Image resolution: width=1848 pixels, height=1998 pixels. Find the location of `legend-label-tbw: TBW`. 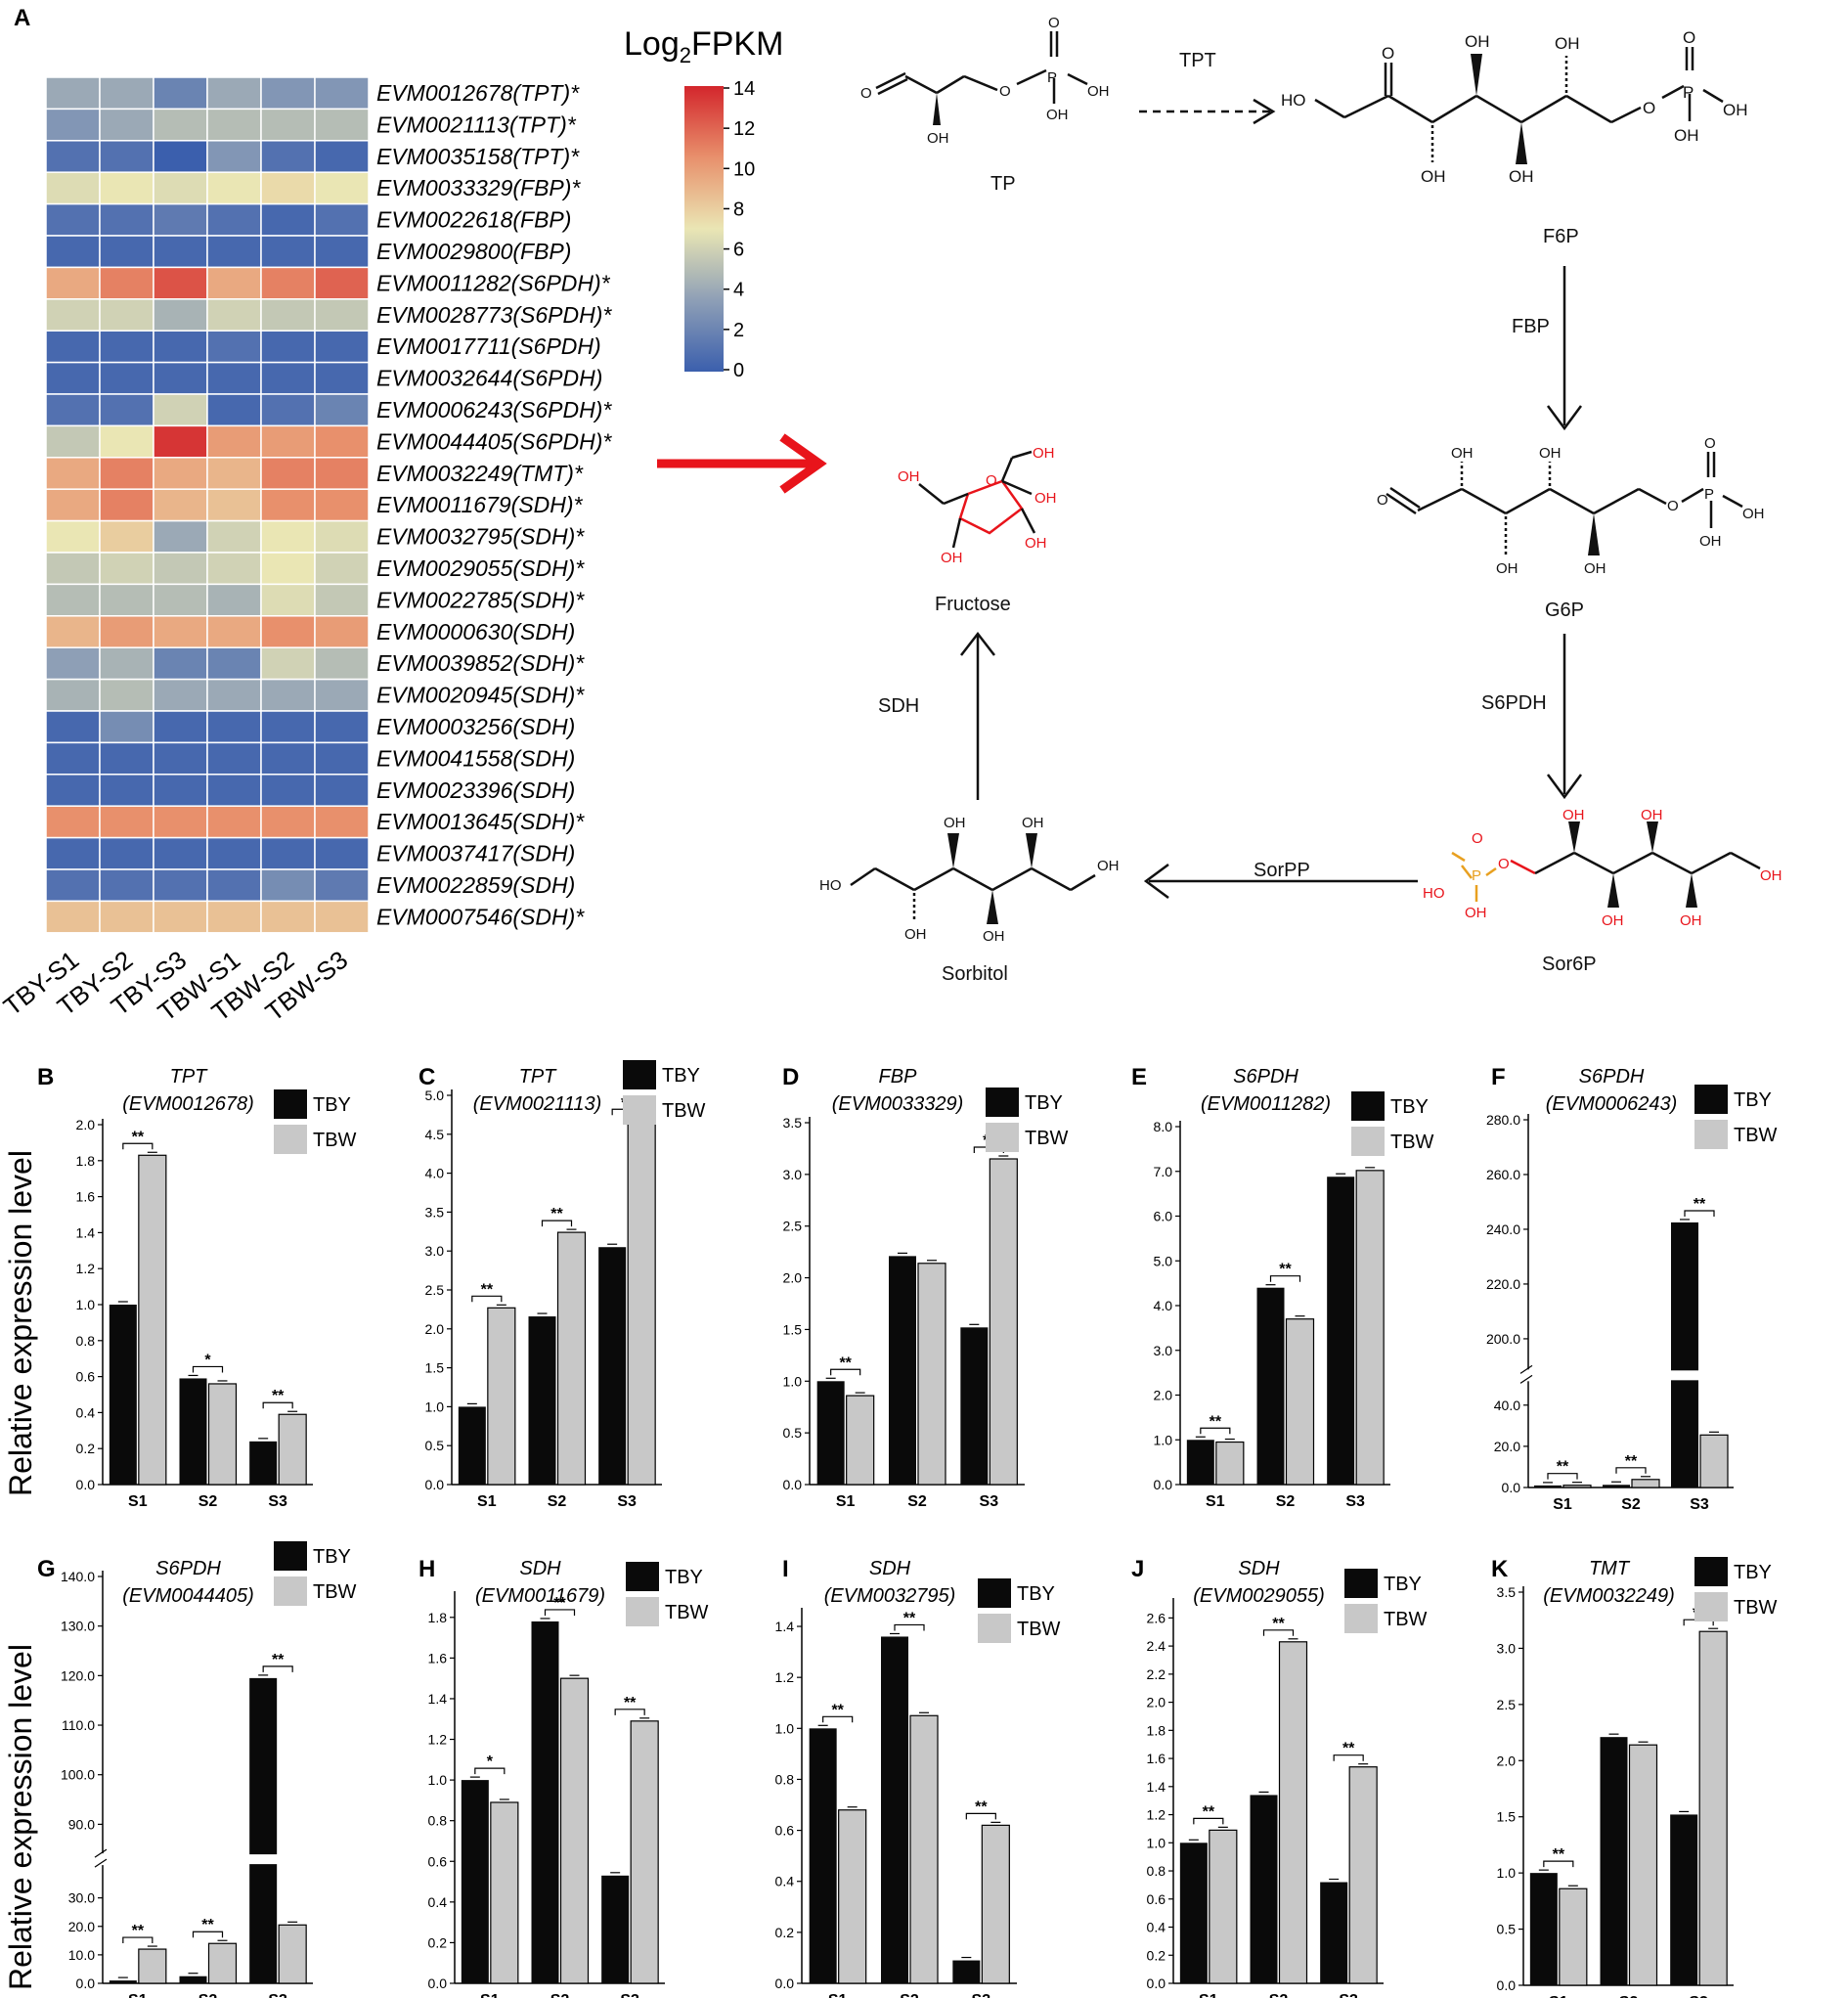

legend-label-tbw: TBW is located at coordinates (1047, 1138).